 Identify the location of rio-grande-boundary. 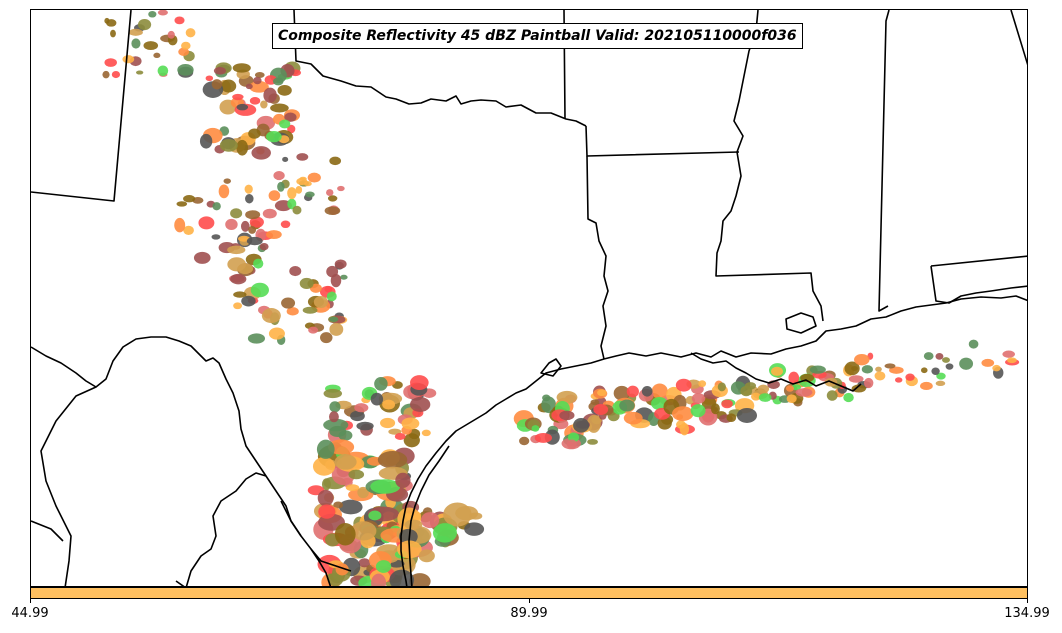
(181, 461).